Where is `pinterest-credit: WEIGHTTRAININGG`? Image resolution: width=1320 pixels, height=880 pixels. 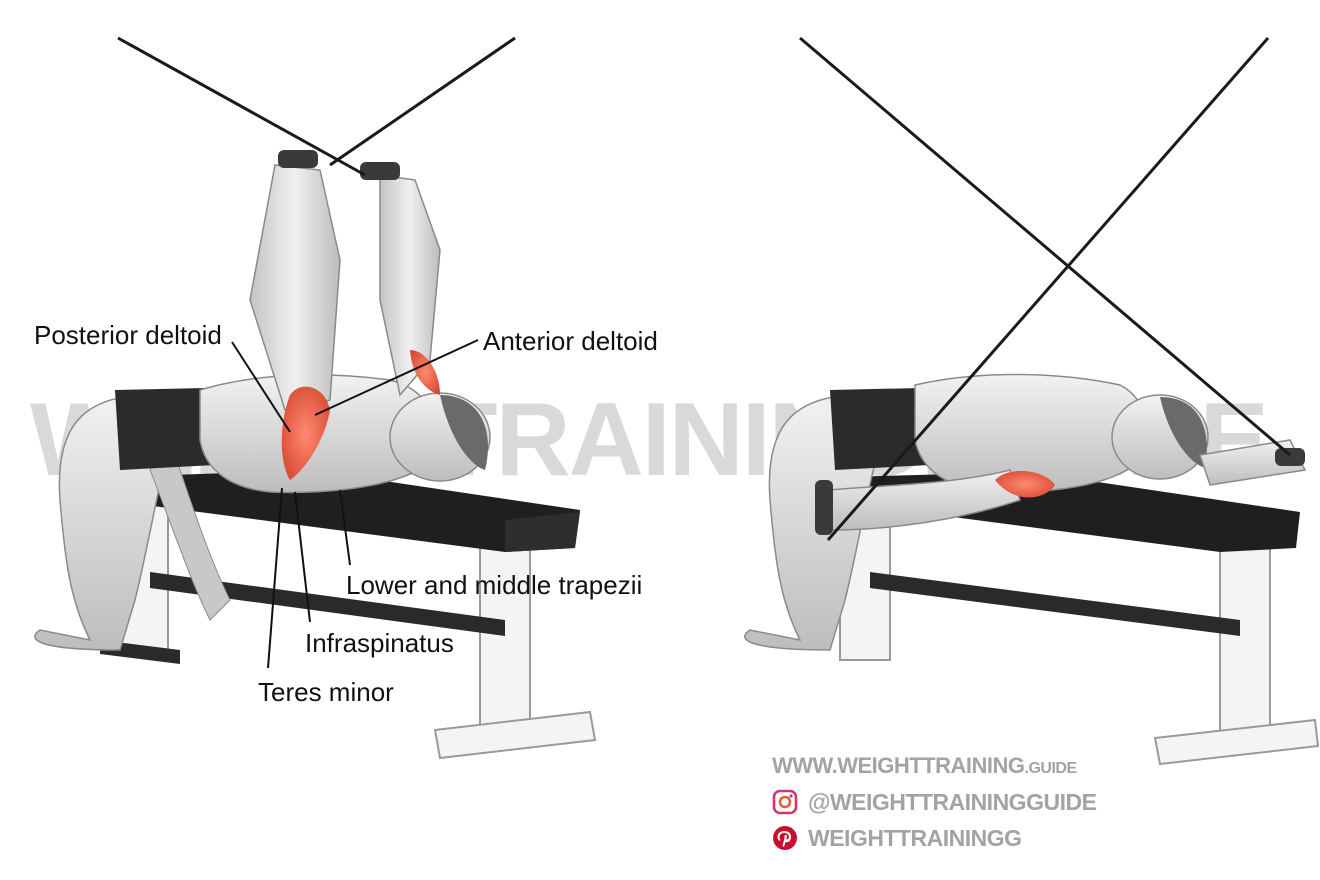
pinterest-credit: WEIGHTTRAININGG is located at coordinates (937, 838).